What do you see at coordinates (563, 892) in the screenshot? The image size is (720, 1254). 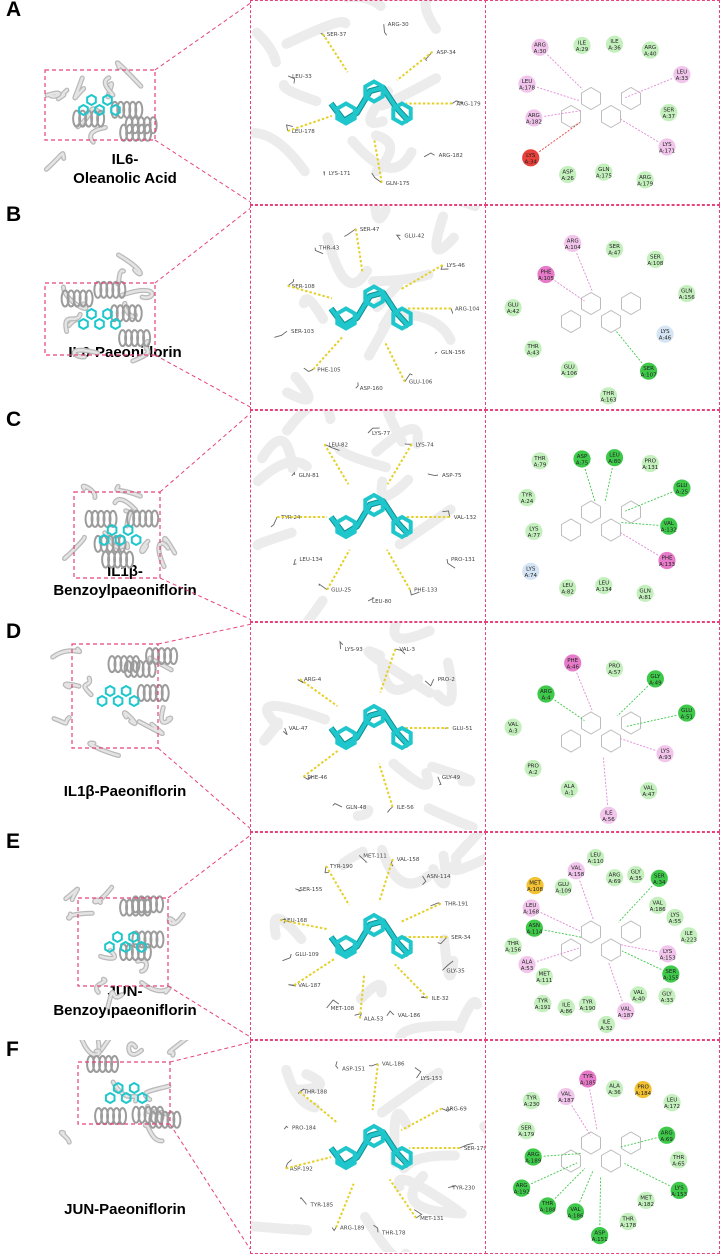 I see `residue-number: A:109` at bounding box center [563, 892].